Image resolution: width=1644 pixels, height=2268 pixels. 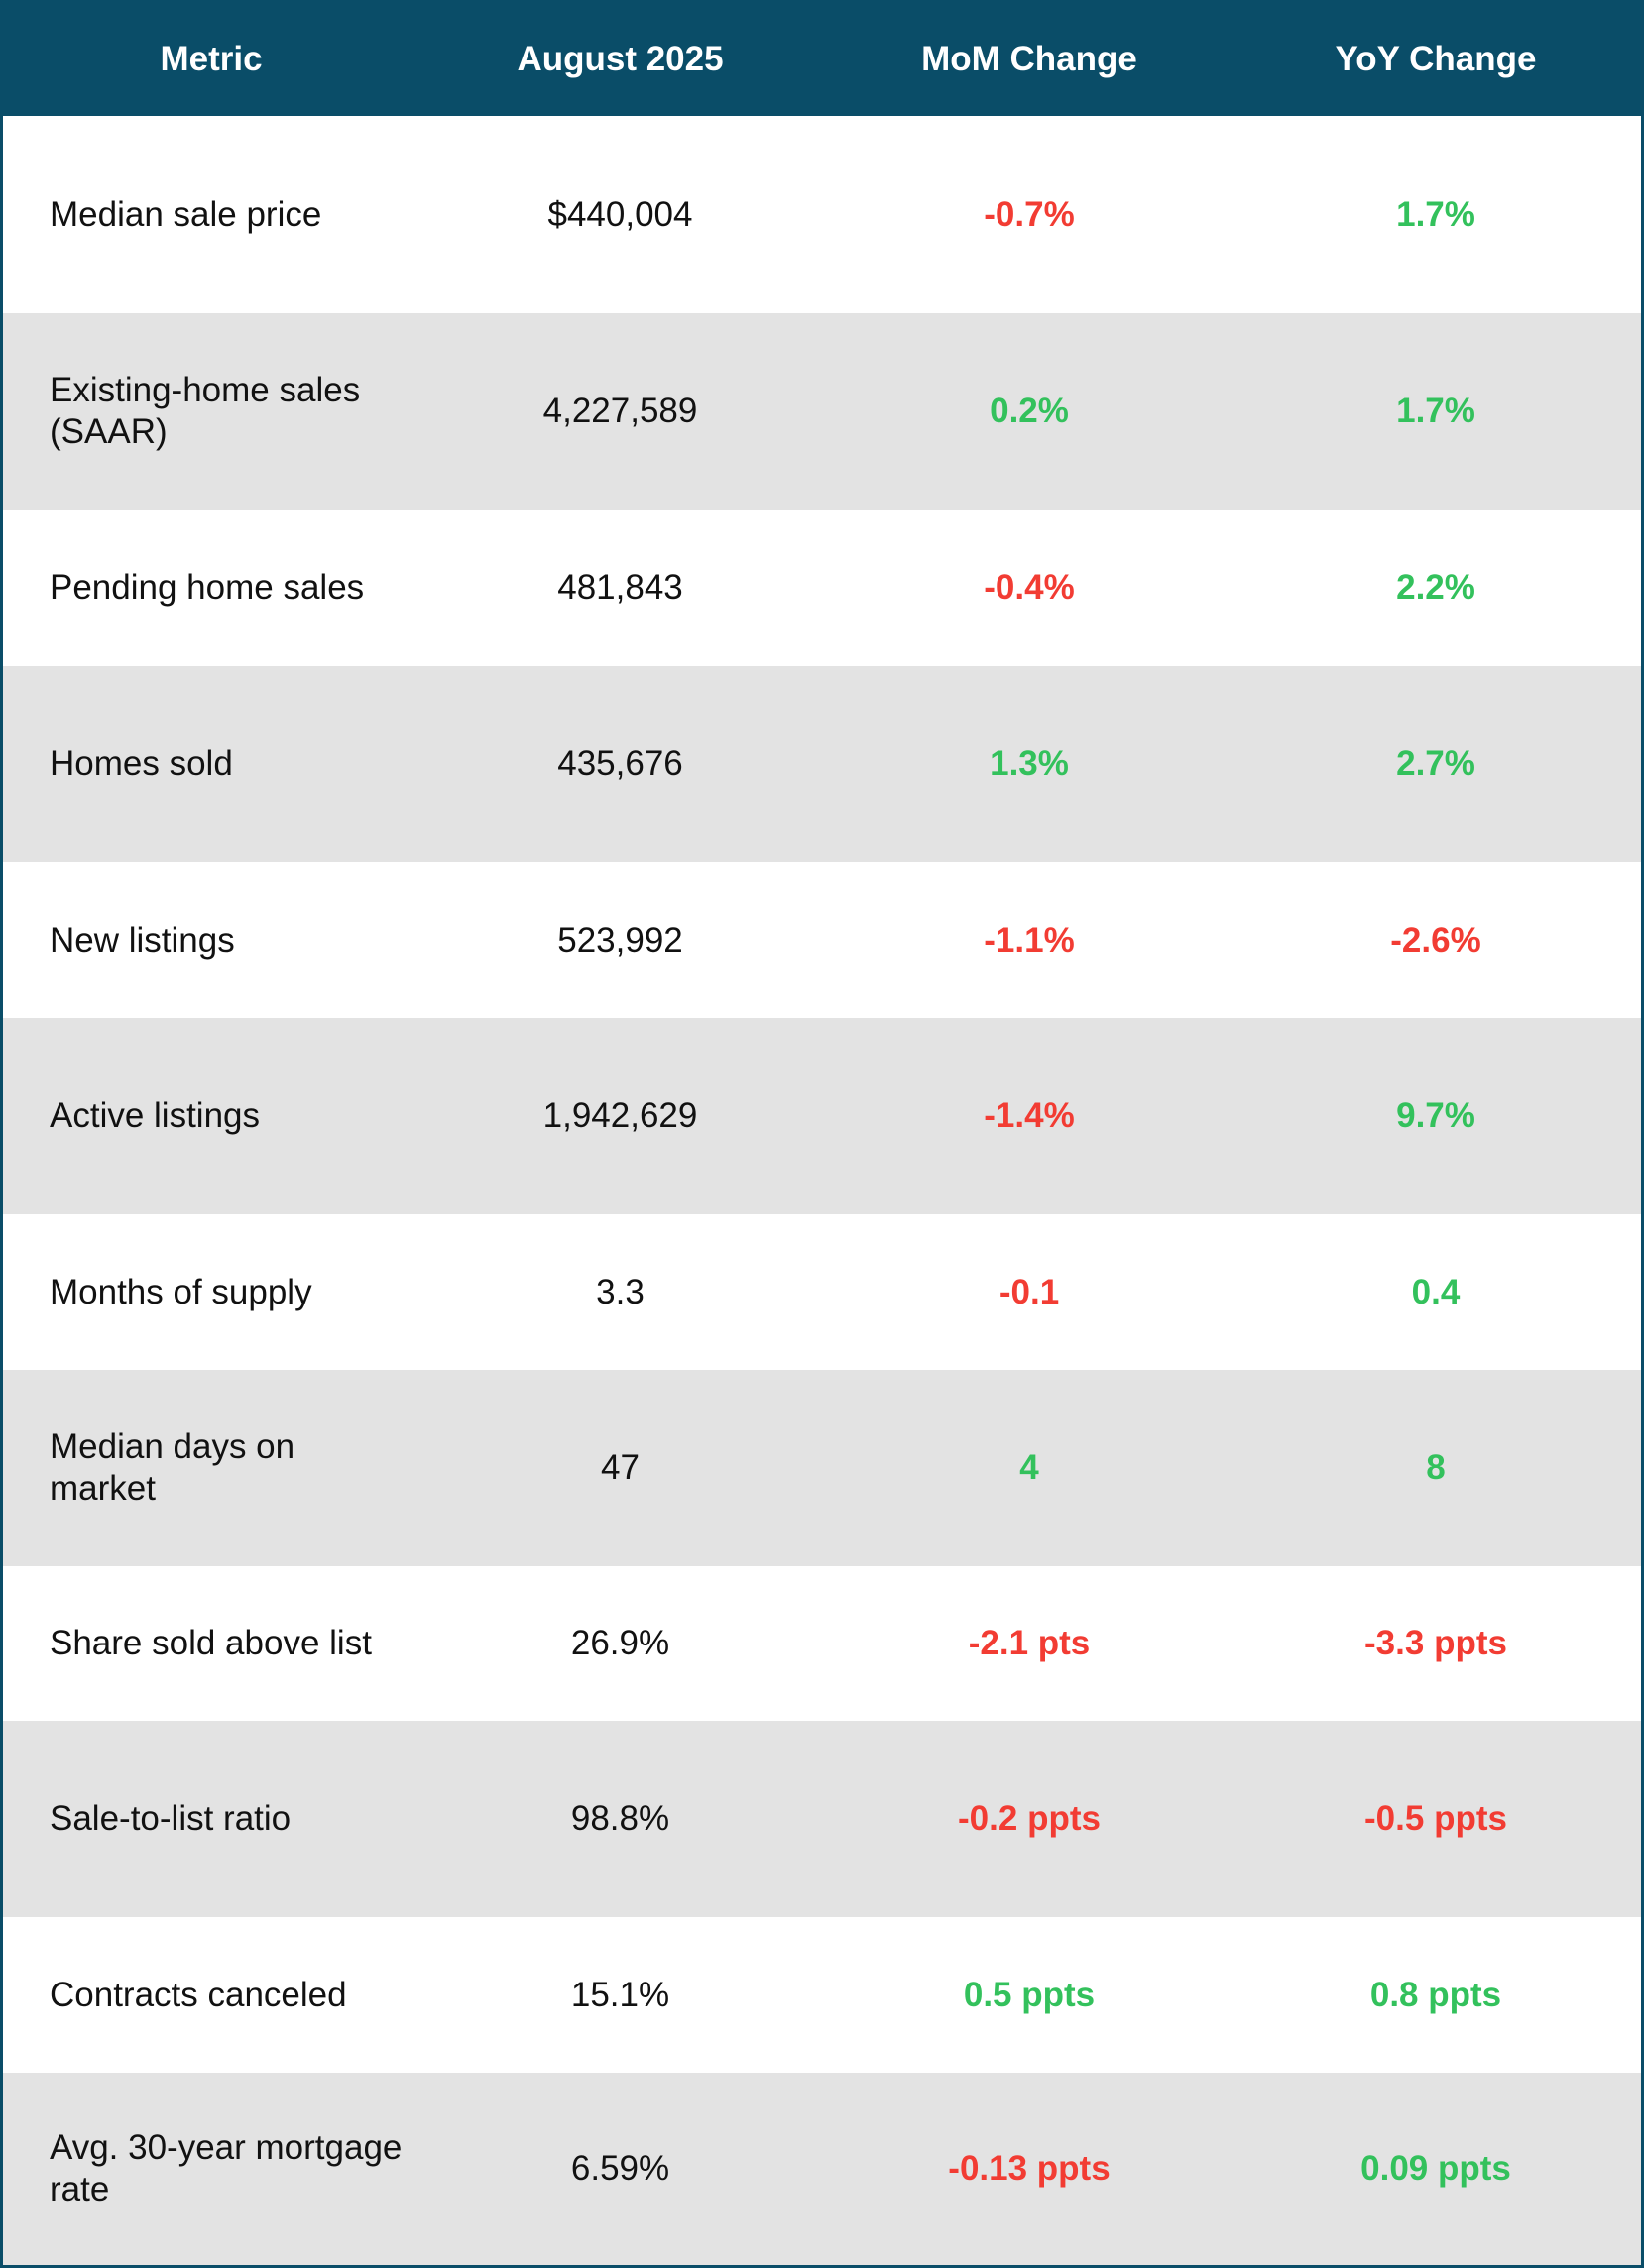 I want to click on metric-cell: Existing-home sales (SAAR), so click(x=205, y=411).